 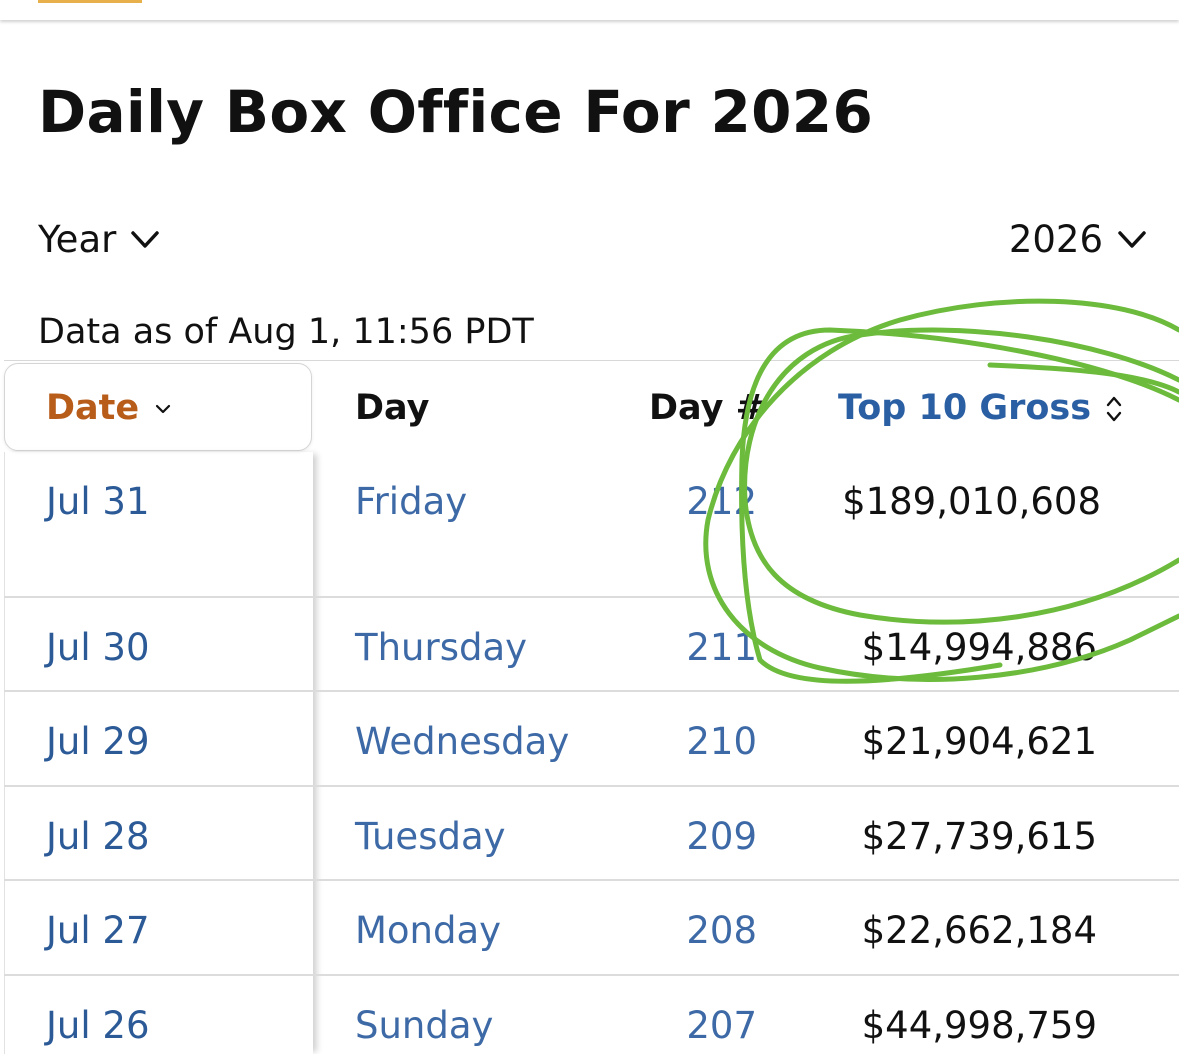 What do you see at coordinates (965, 408) in the screenshot?
I see `gross-header-label: Top 10 Gross` at bounding box center [965, 408].